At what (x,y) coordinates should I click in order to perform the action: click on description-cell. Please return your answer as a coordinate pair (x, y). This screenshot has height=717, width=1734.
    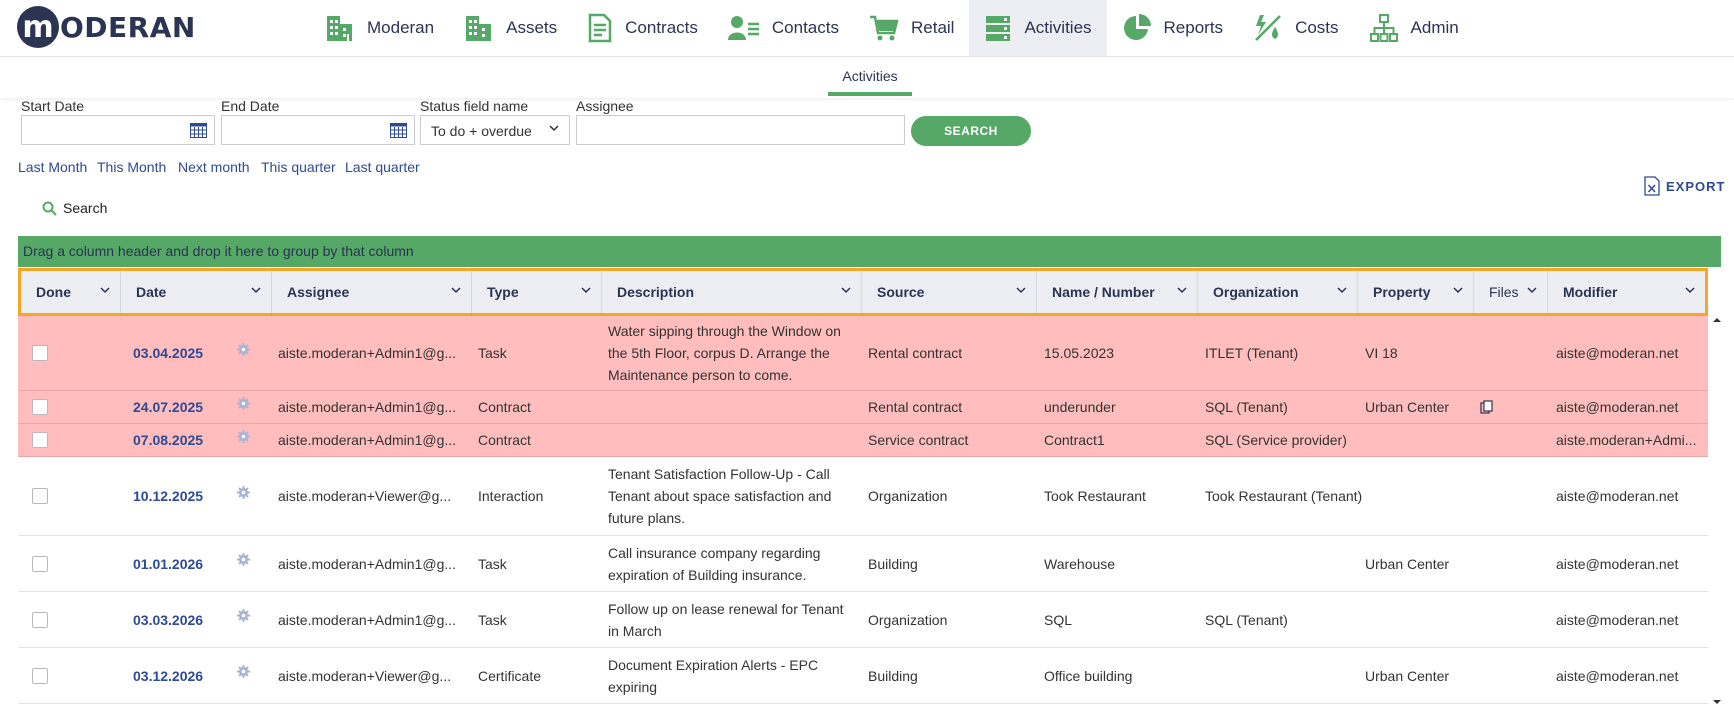
    Looking at the image, I should click on (733, 407).